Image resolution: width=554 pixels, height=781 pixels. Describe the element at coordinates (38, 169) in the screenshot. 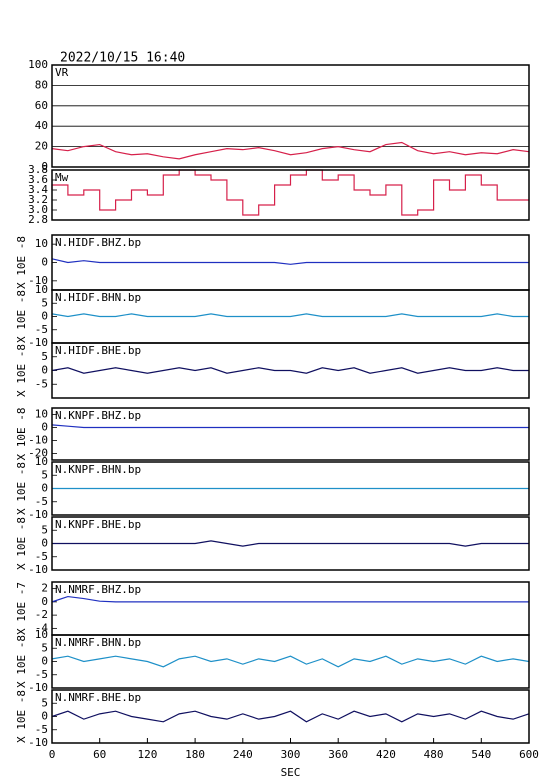

I see `y-tick-label: 3.8` at that location.